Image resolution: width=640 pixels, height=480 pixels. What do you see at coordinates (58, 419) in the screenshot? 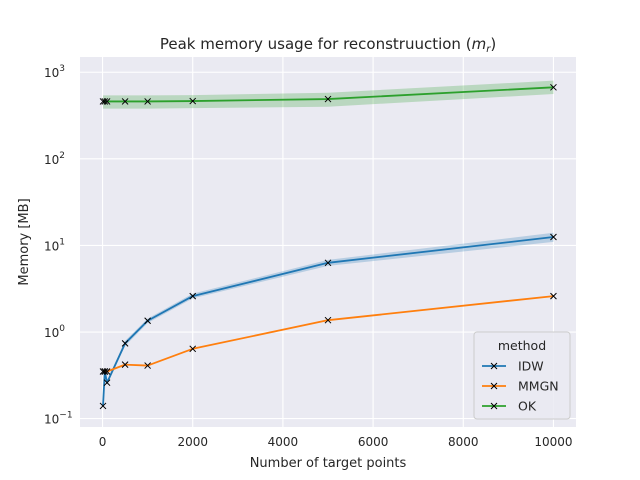
I see `y-tick-label: 10⁻¹` at bounding box center [58, 419].